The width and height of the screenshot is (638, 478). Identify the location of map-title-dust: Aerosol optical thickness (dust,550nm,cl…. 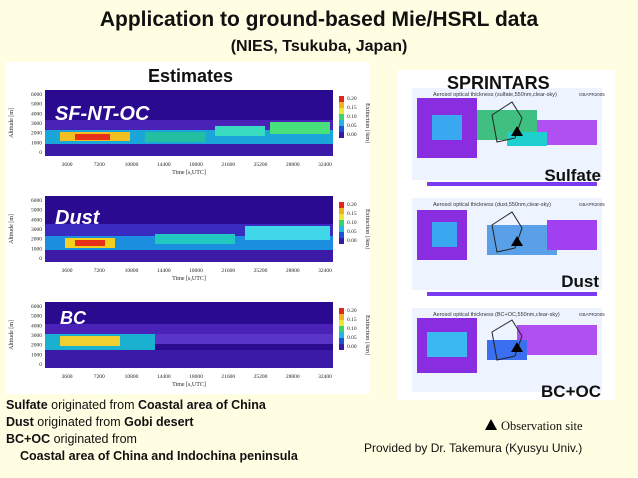
(492, 205).